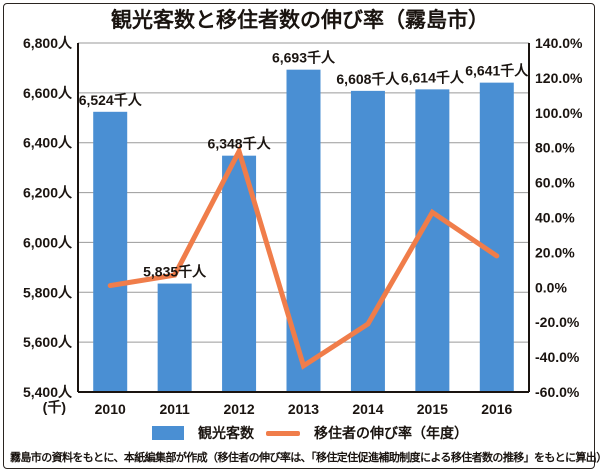  I want to click on legend-label-bar: 観光客数, so click(226, 434).